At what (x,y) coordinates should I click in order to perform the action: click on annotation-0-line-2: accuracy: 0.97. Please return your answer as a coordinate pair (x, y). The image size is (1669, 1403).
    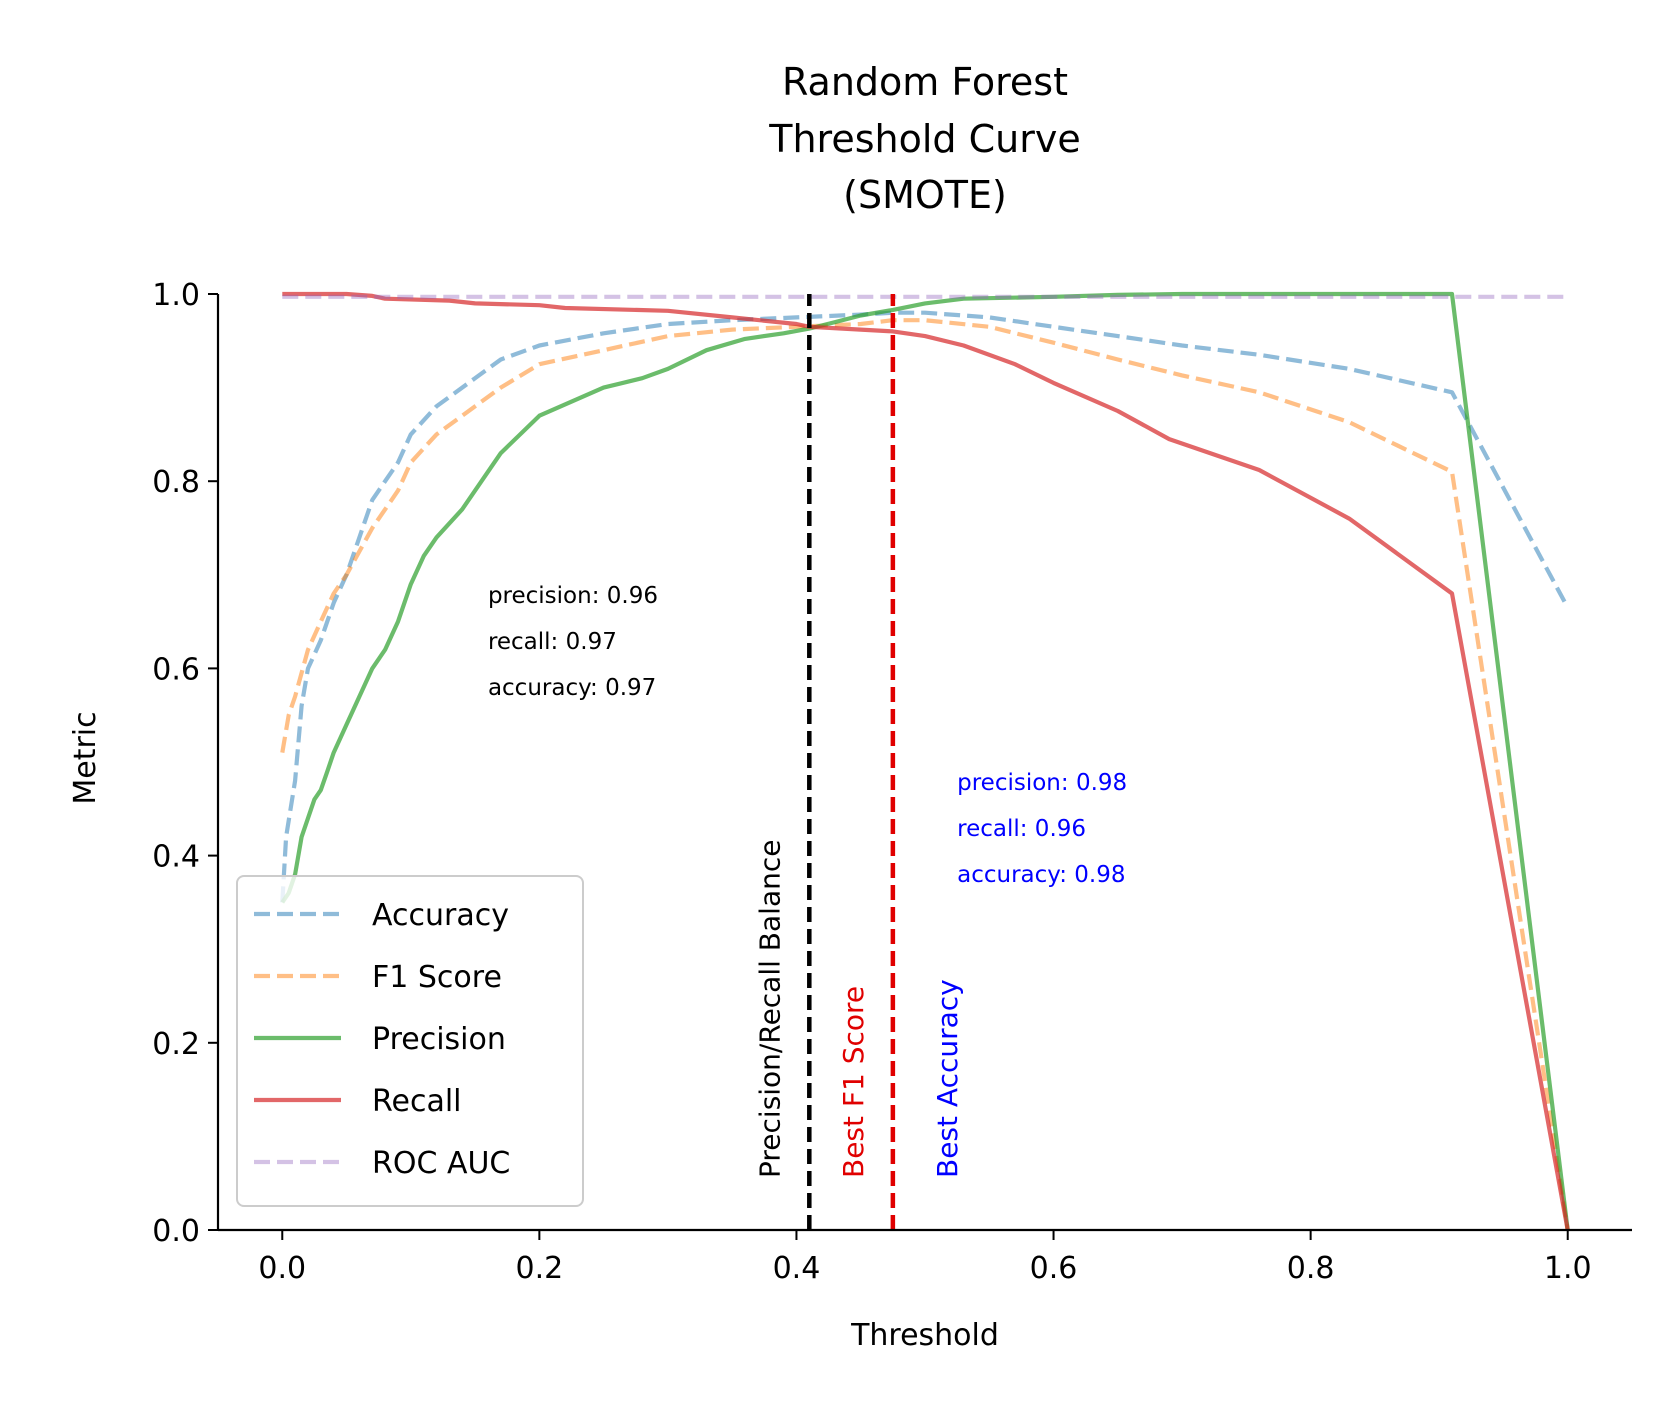
    Looking at the image, I should click on (572, 688).